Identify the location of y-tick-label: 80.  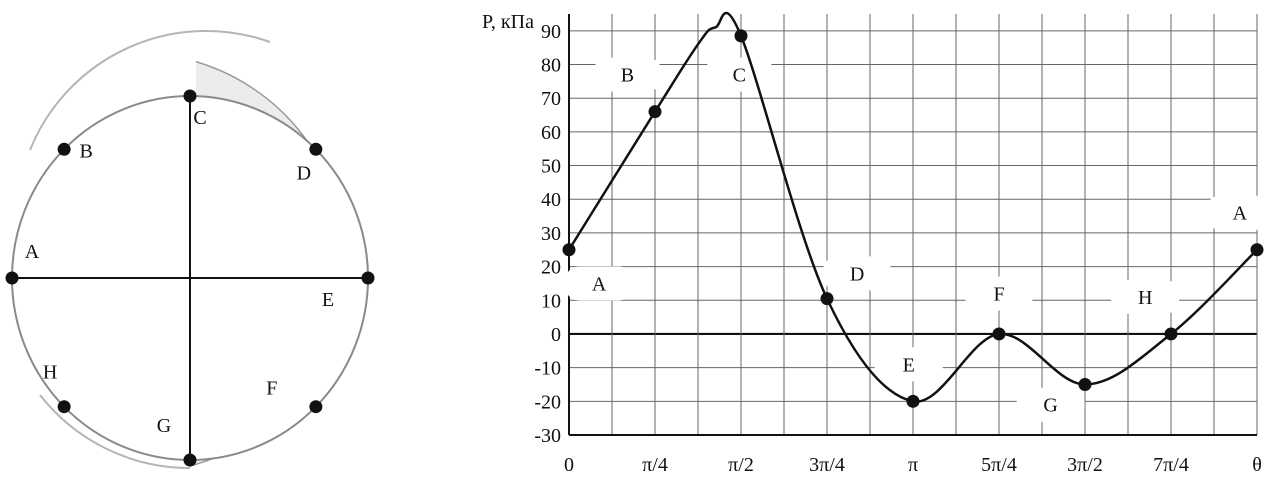
(551, 66).